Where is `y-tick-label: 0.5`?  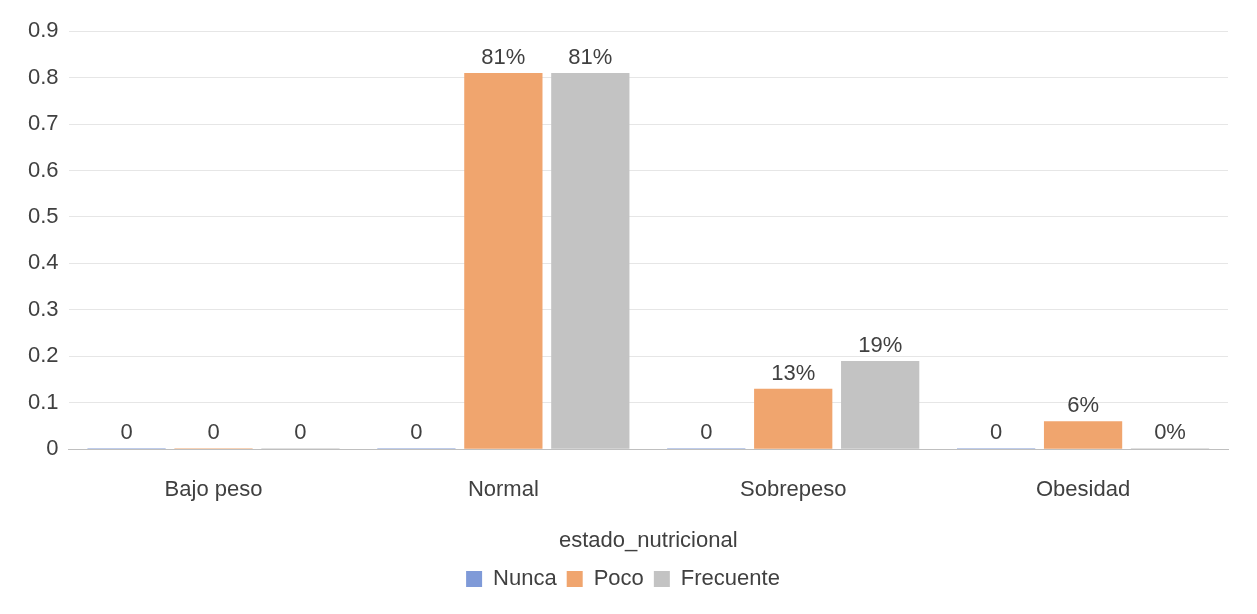 y-tick-label: 0.5 is located at coordinates (43, 216).